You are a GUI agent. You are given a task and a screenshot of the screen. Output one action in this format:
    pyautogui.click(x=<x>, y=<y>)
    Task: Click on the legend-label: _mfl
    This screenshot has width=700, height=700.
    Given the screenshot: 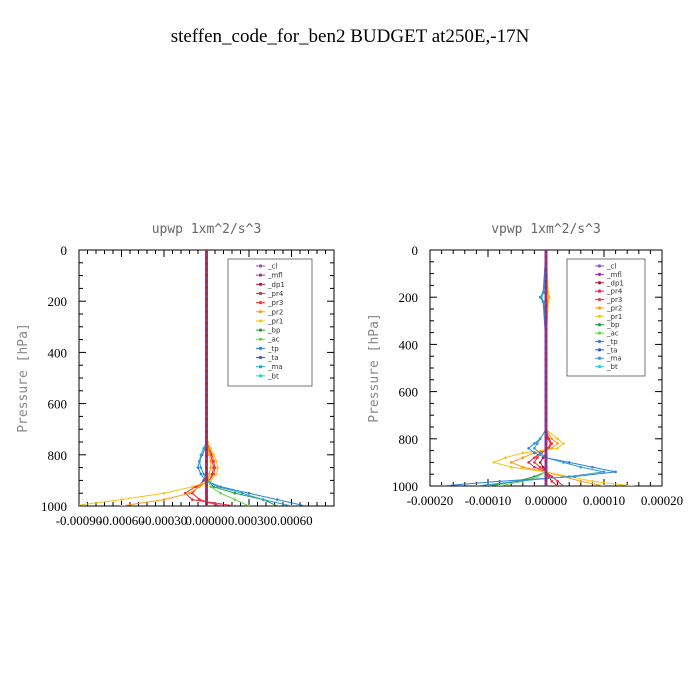 What is the action you would take?
    pyautogui.click(x=614, y=275)
    